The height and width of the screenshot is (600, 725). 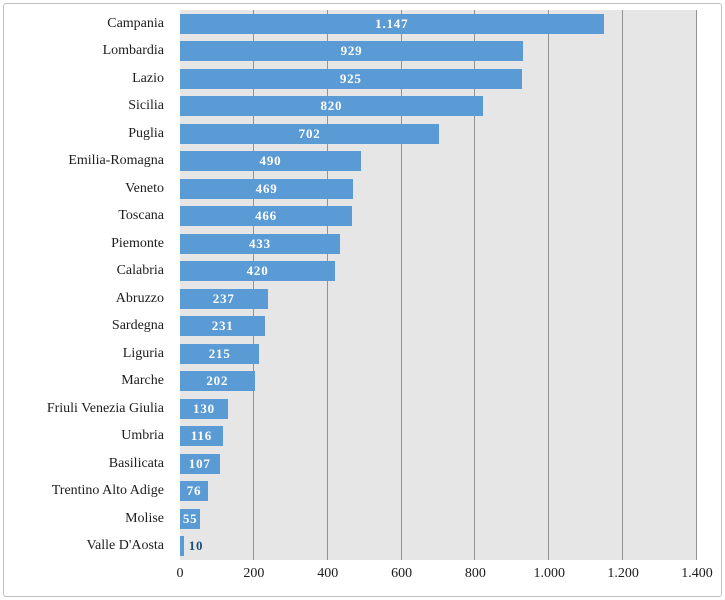 What do you see at coordinates (142, 436) in the screenshot?
I see `category-label: Umbria` at bounding box center [142, 436].